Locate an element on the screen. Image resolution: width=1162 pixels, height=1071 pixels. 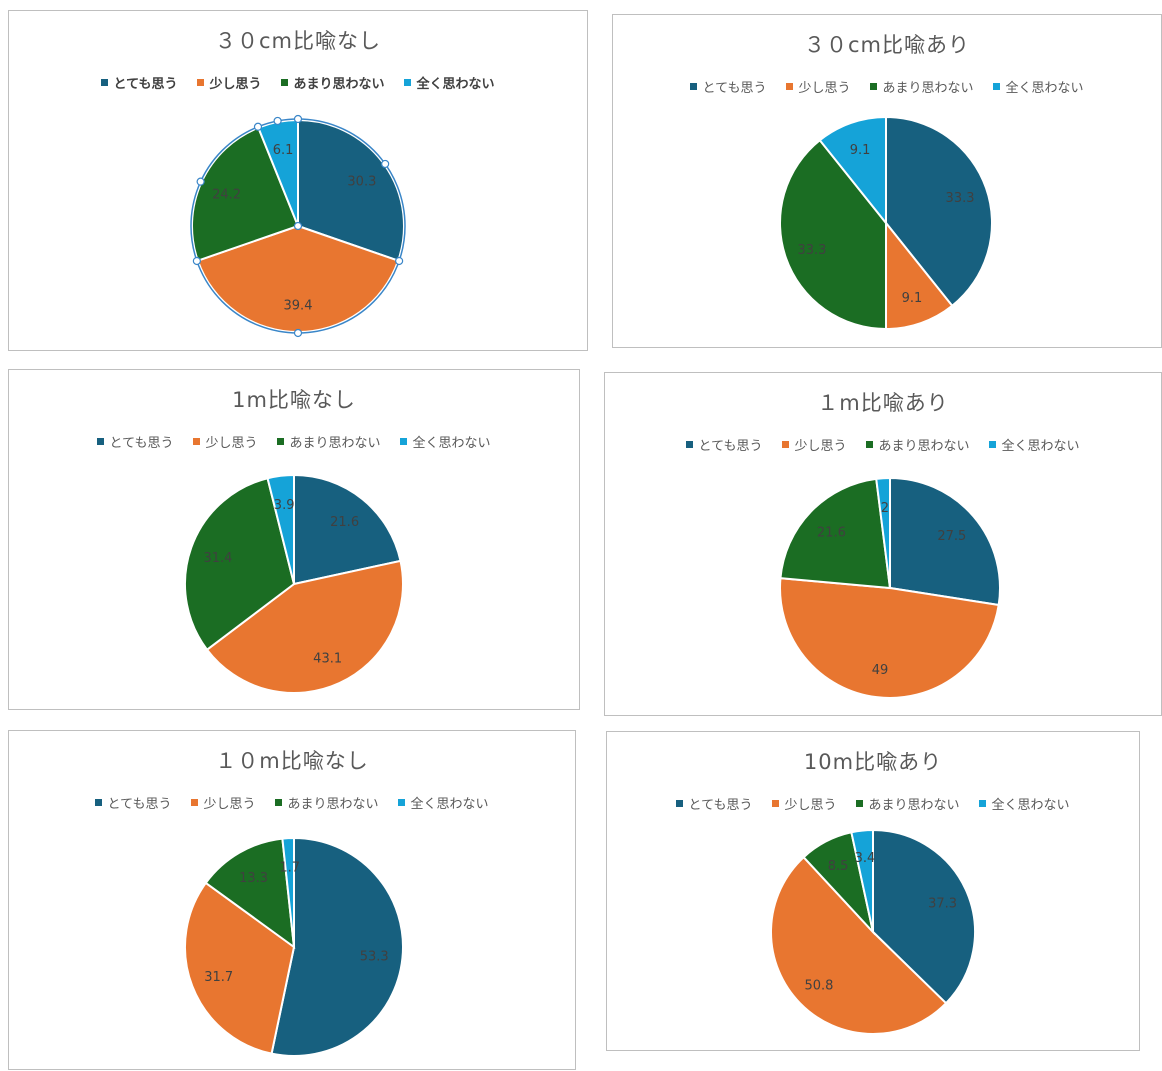
data-label-strongly-agree: 21.6 is located at coordinates (344, 522).